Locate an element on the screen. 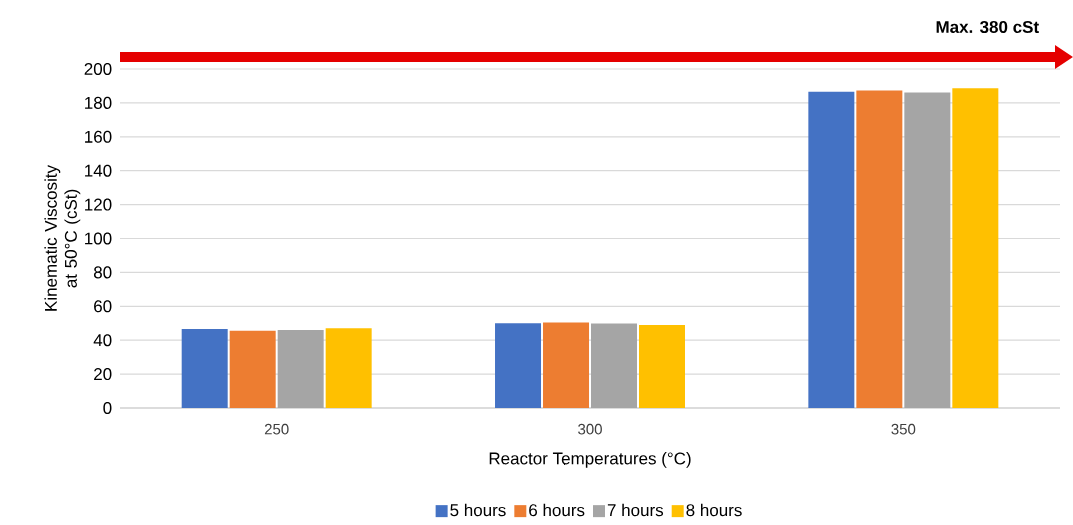 The height and width of the screenshot is (525, 1073). y-tick-label: 80 is located at coordinates (102, 272).